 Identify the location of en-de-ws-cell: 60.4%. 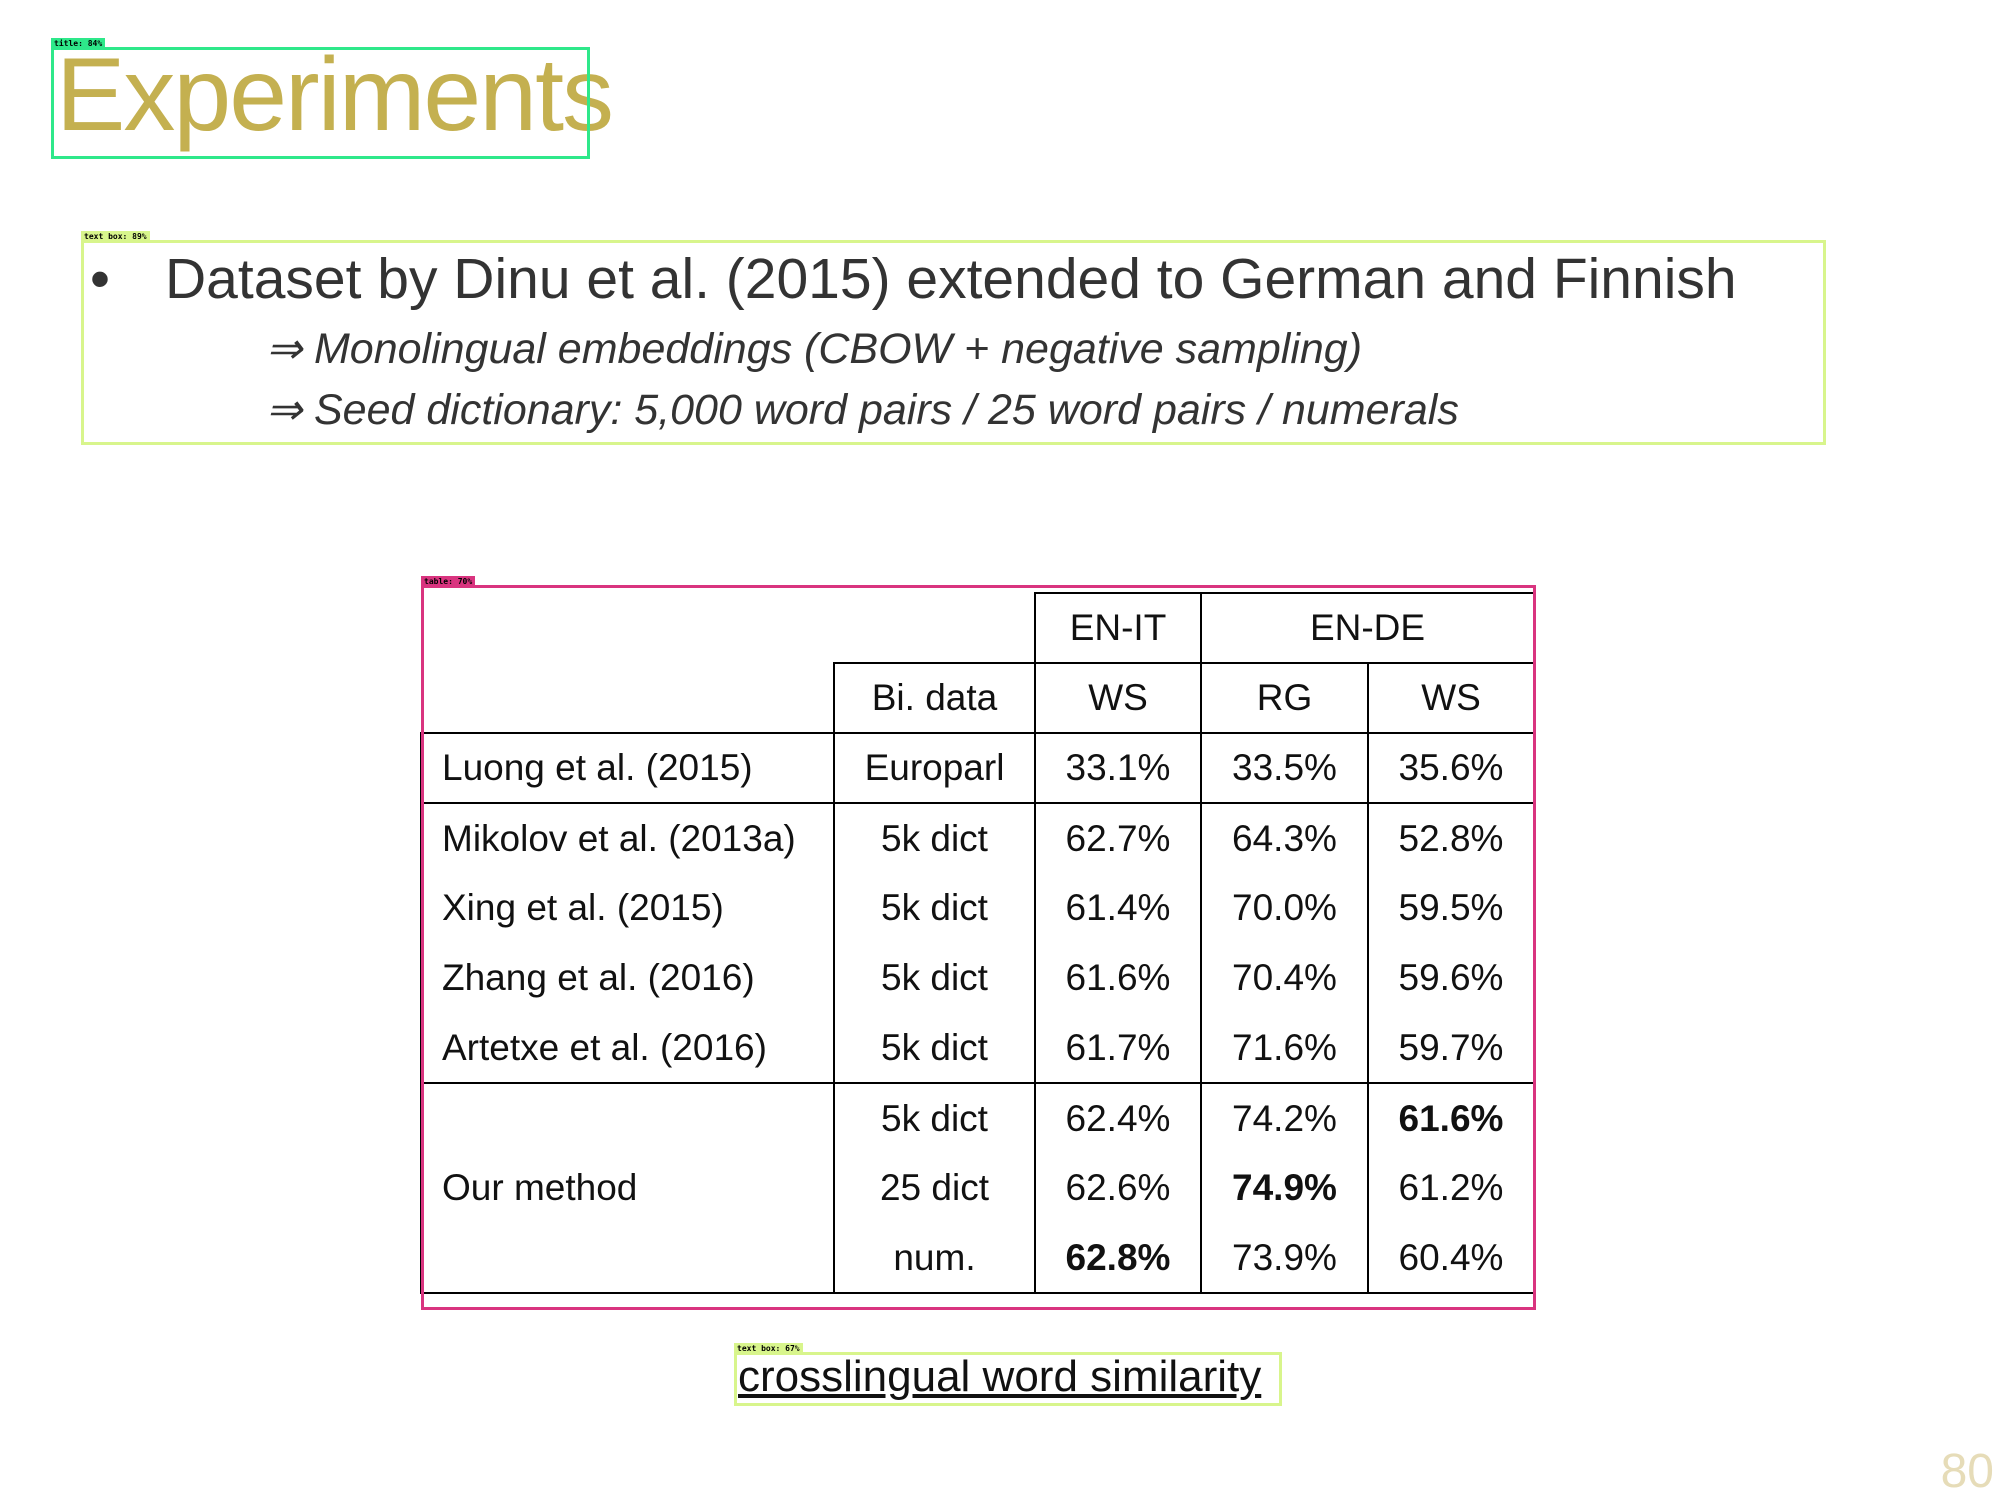
(1451, 1258).